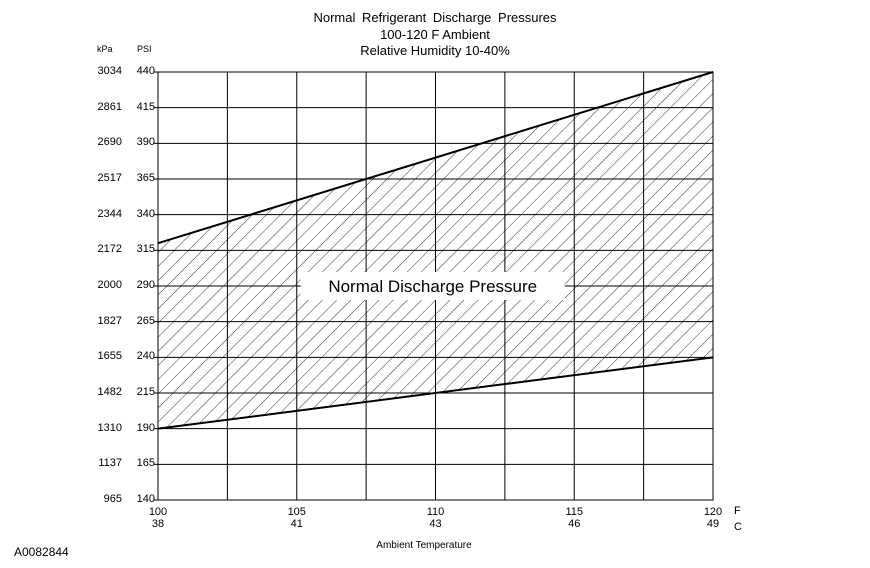 Image resolution: width=870 pixels, height=568 pixels. I want to click on lower-limit-line, so click(435, 393).